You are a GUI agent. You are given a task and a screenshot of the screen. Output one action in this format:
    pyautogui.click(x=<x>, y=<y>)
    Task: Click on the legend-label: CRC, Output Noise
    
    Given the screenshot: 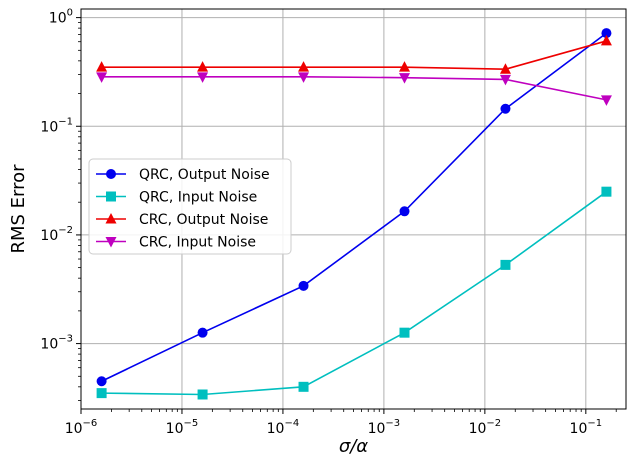 What is the action you would take?
    pyautogui.click(x=203, y=220)
    